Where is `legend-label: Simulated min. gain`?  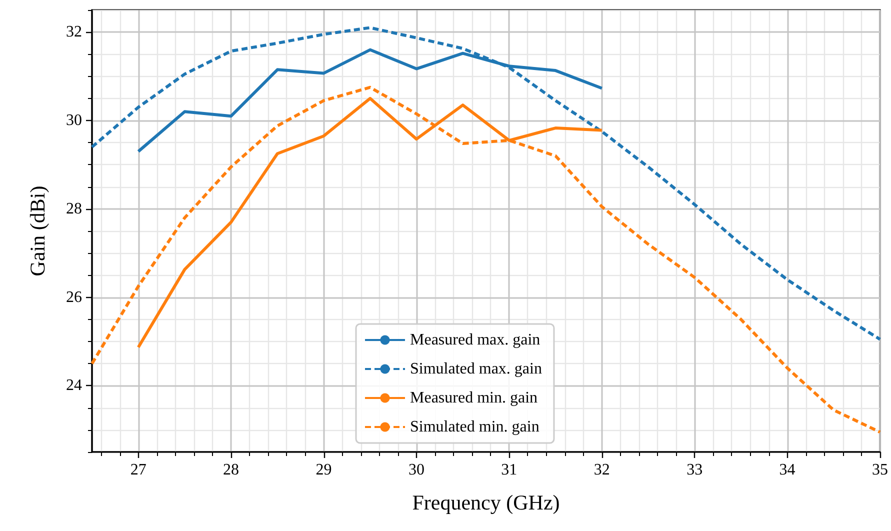
legend-label: Simulated min. gain is located at coordinates (475, 427).